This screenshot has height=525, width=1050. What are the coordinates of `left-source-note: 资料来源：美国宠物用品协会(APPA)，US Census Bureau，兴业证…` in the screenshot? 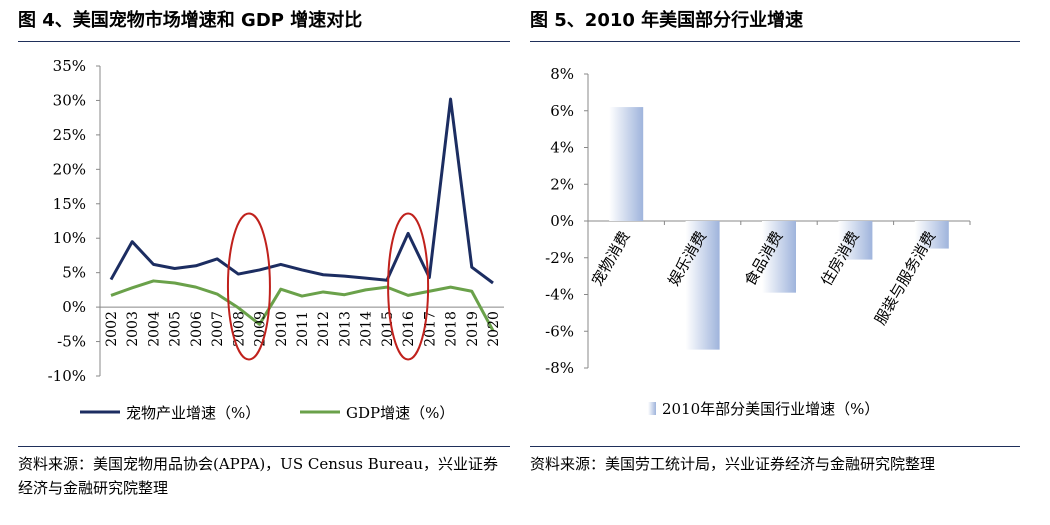 It's located at (258, 476).